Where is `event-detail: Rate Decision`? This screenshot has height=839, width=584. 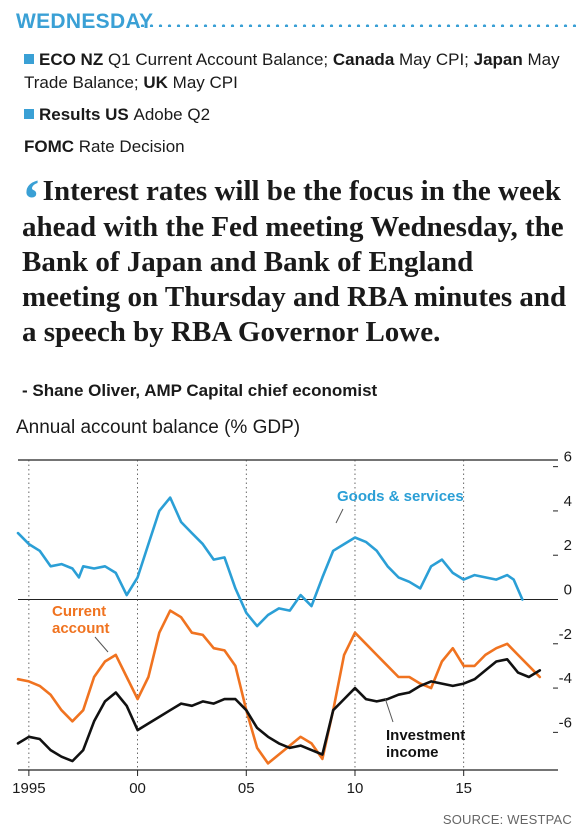 event-detail: Rate Decision is located at coordinates (131, 146).